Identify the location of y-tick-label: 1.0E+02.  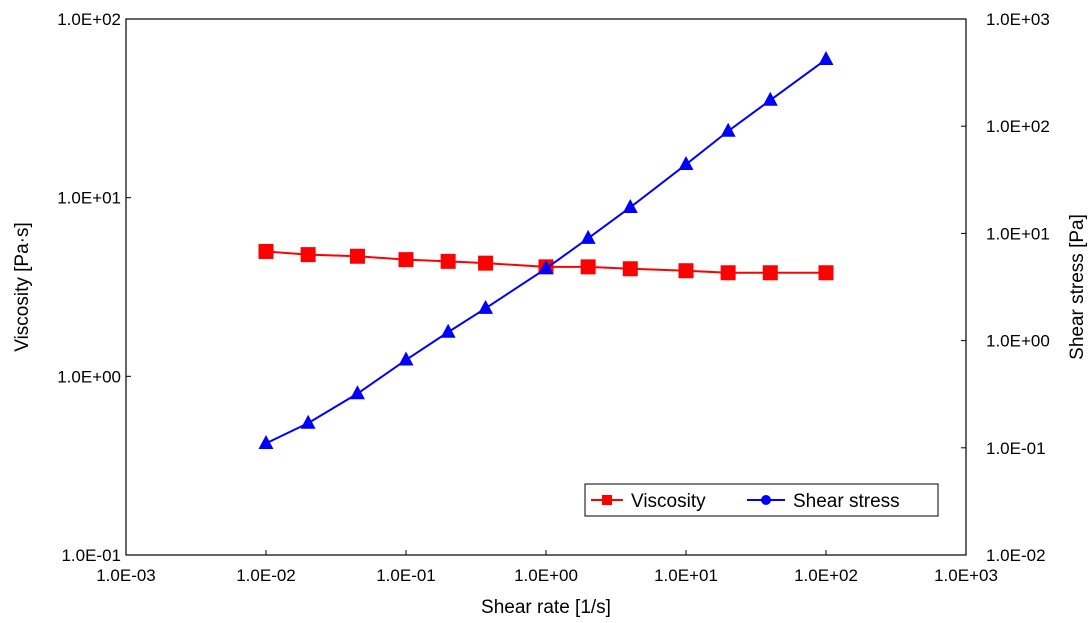
(89, 19).